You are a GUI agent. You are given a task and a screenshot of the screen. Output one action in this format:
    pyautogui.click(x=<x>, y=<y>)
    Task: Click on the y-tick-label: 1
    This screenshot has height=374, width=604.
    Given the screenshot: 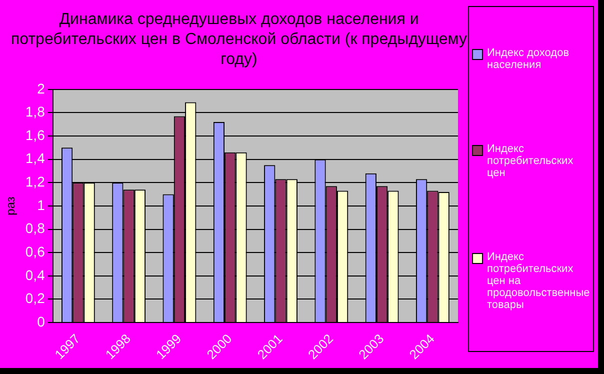 What is the action you would take?
    pyautogui.click(x=41, y=204)
    